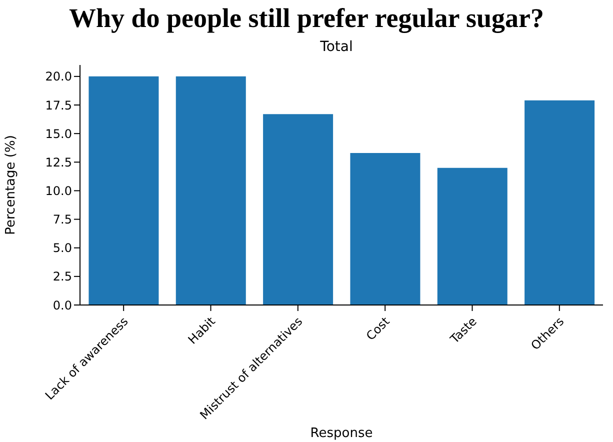 This screenshot has width=613, height=442. Describe the element at coordinates (341, 433) in the screenshot. I see `x-axis-title: Response` at that location.